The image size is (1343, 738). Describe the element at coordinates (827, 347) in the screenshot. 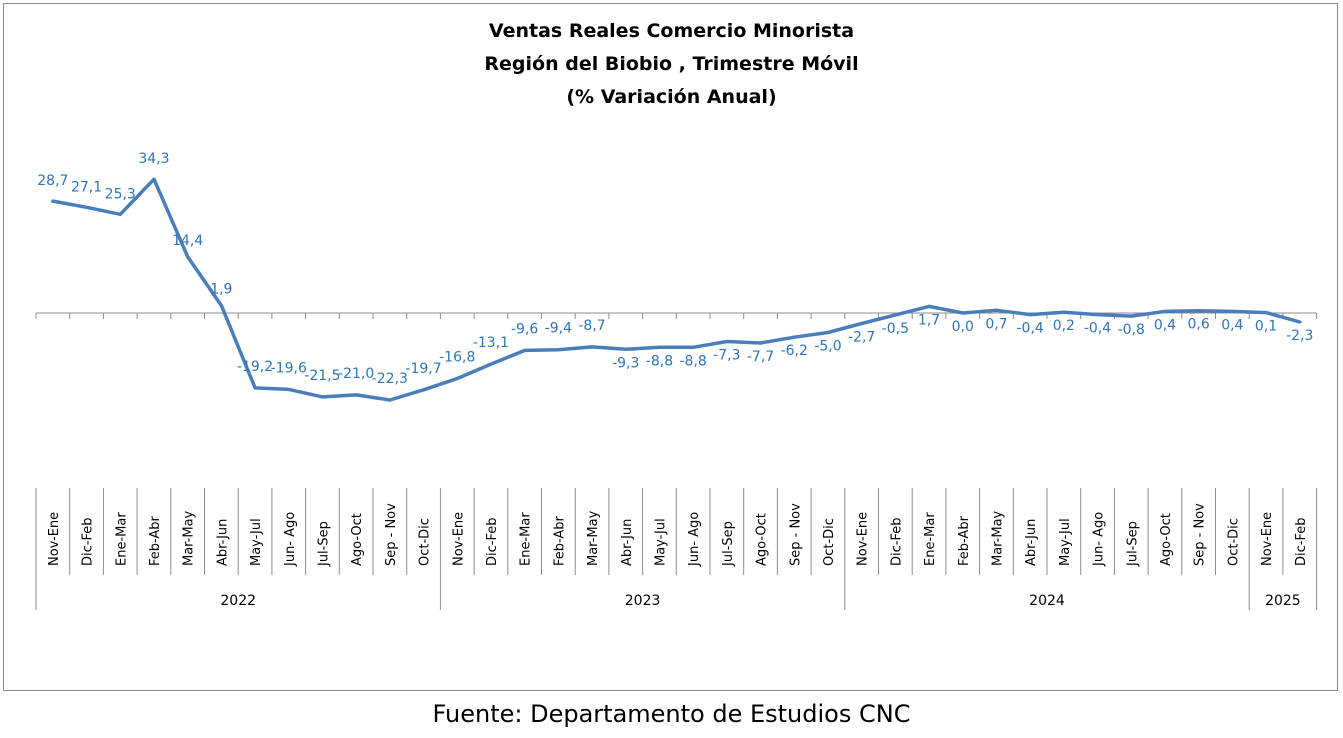

I see `data-label: -5,0` at that location.